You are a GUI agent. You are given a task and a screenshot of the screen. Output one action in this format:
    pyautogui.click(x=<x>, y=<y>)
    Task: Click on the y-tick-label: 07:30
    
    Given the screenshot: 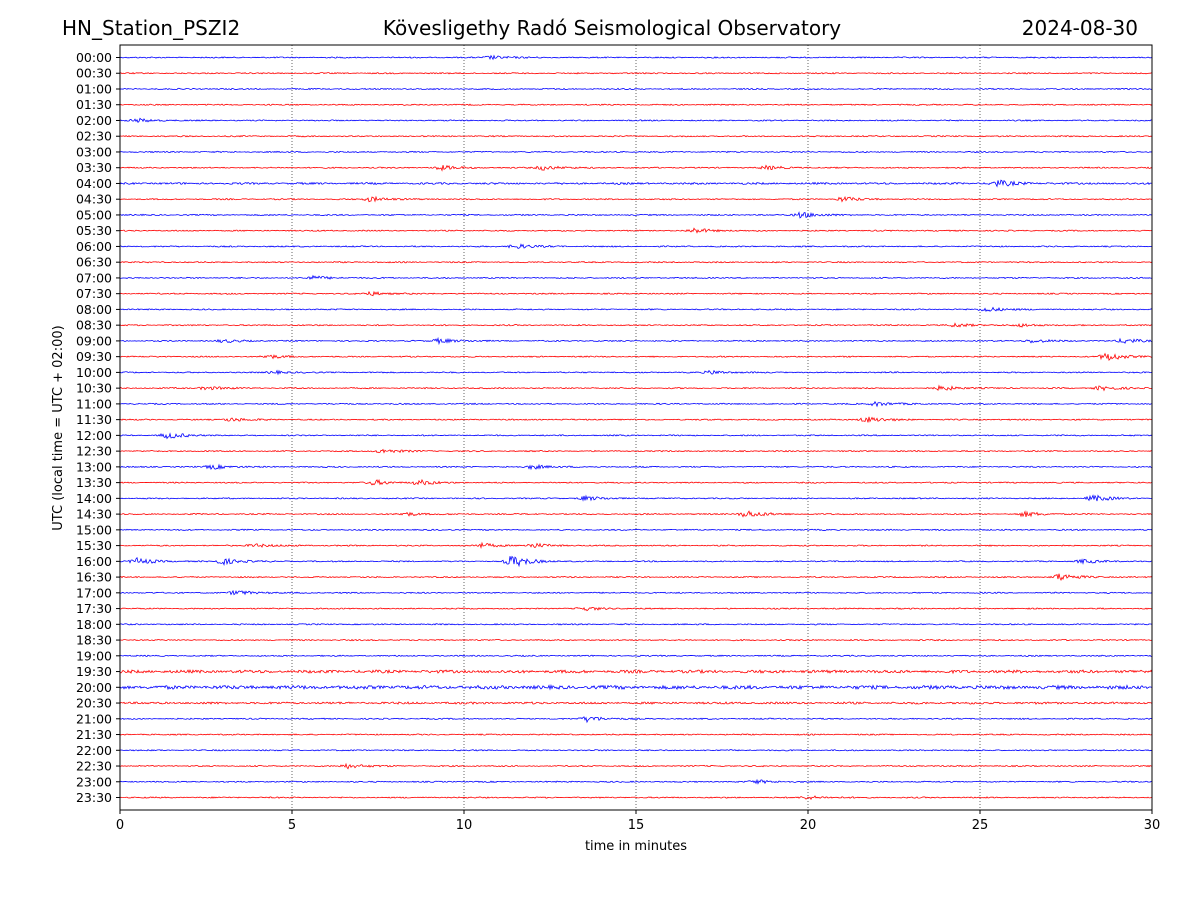 What is the action you would take?
    pyautogui.click(x=94, y=293)
    